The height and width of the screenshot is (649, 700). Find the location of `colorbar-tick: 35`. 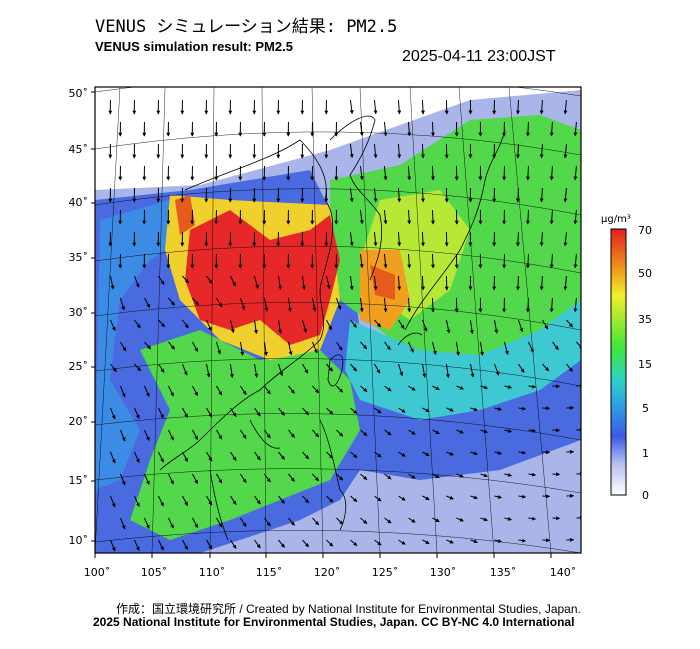

colorbar-tick: 35 is located at coordinates (645, 319).